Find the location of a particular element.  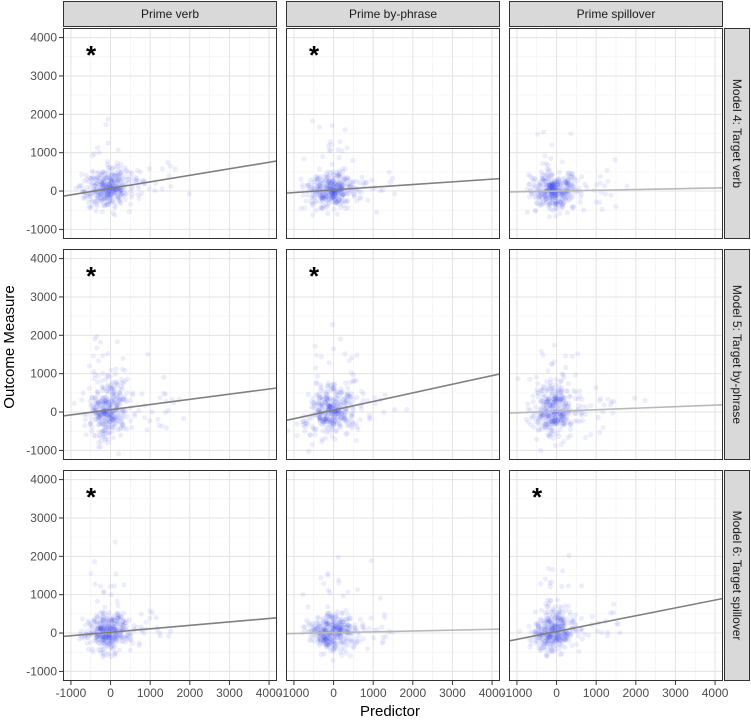

panel-r2-c2: * is located at coordinates (616, 575).